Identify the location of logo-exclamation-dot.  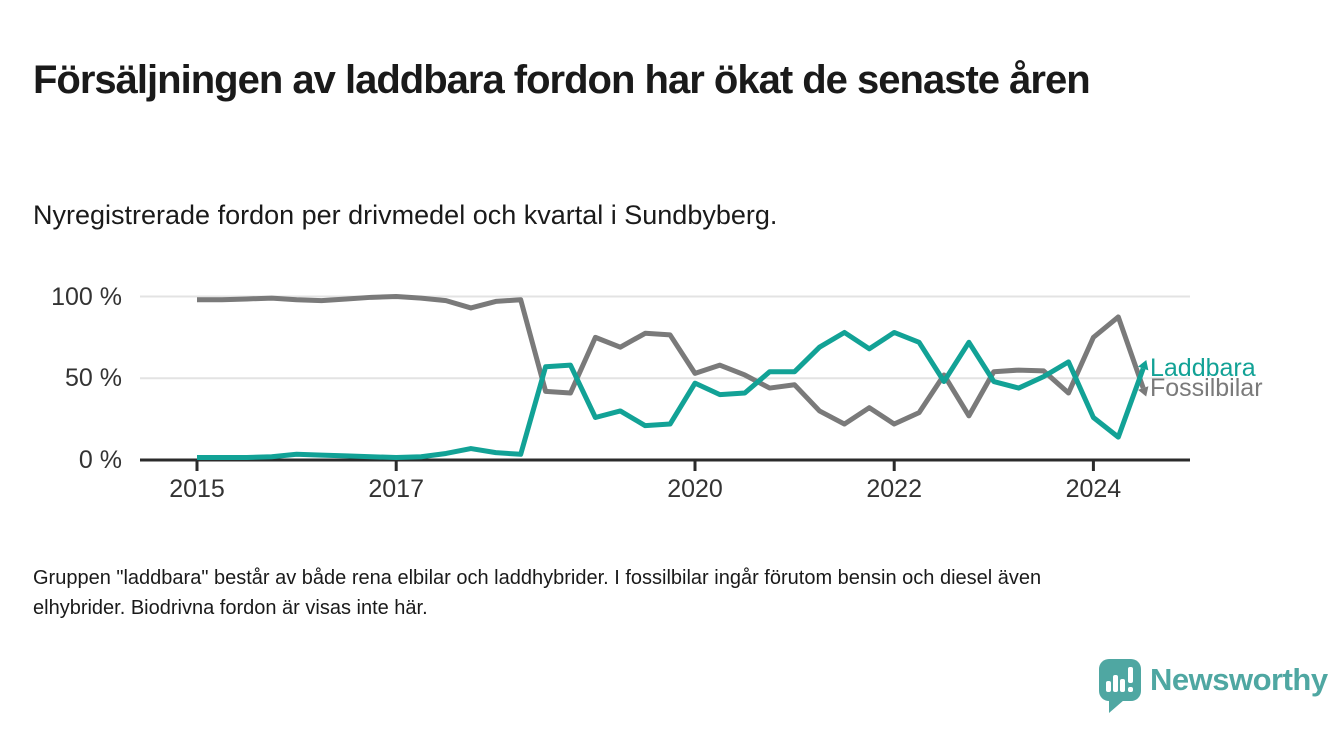
(1130, 689).